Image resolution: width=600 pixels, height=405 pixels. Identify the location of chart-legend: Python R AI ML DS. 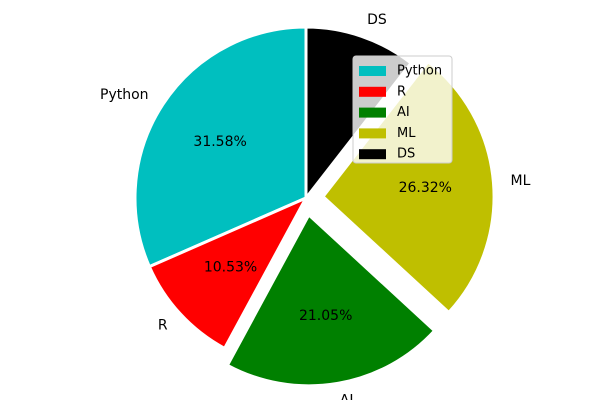
(402, 109).